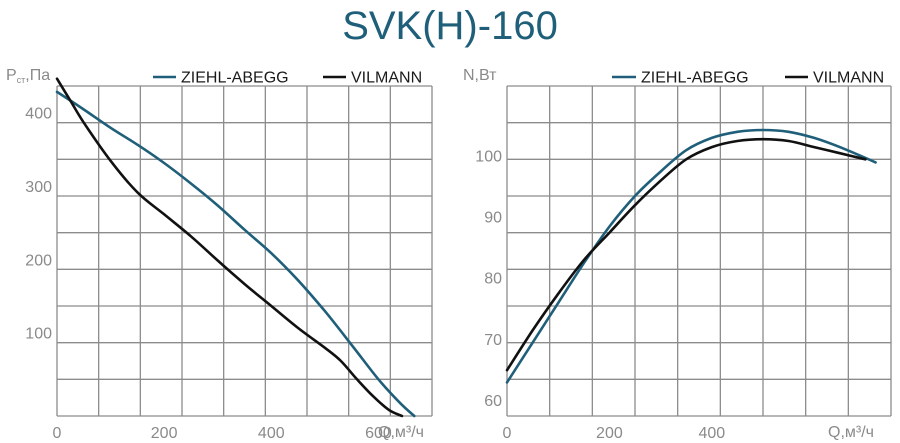 The width and height of the screenshot is (900, 443). I want to click on y-axis-label: Pст,Па, so click(28, 76).